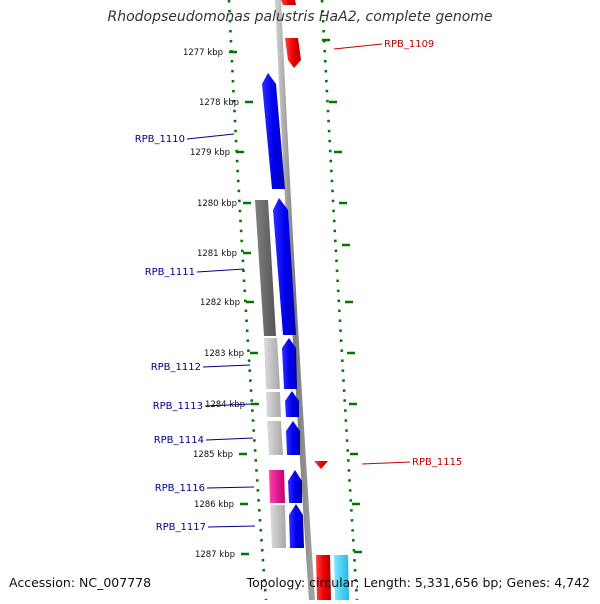 The width and height of the screenshot is (600, 604). What do you see at coordinates (214, 505) in the screenshot?
I see `tick-label: 1286 kbp` at bounding box center [214, 505].